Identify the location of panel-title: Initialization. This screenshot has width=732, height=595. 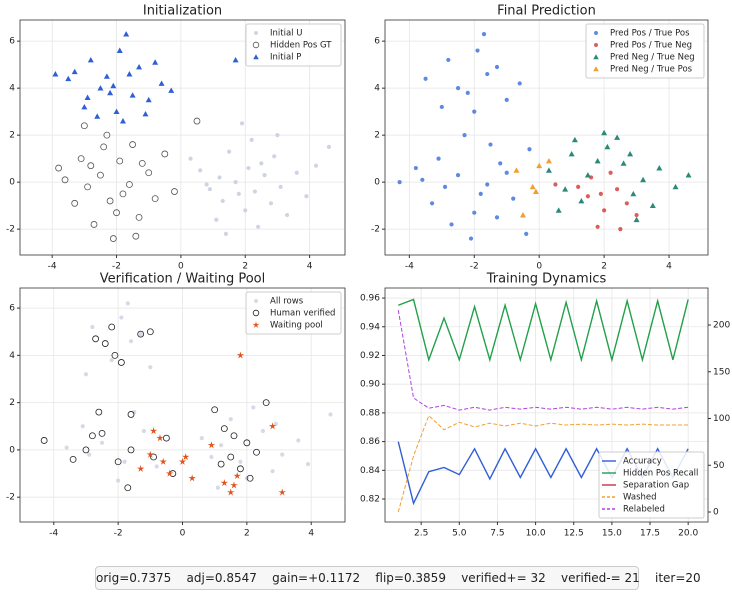
(182, 11).